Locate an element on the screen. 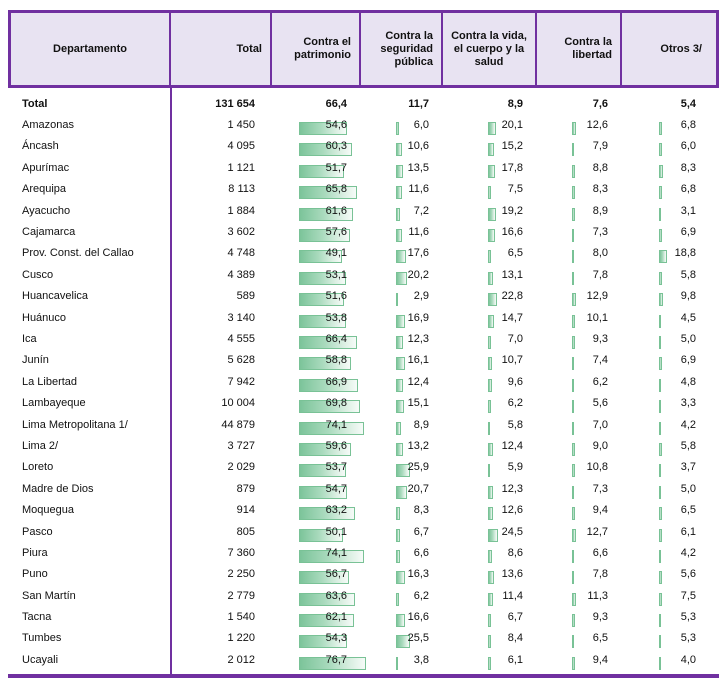 This screenshot has width=726, height=683. pct-cell-patrimonio: 57,6 is located at coordinates (313, 234).